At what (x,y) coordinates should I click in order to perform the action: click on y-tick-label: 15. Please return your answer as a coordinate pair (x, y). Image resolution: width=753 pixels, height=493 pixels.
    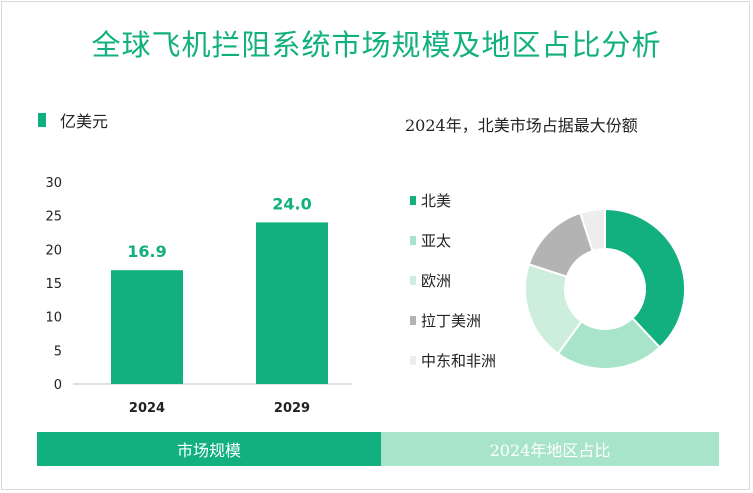
    Looking at the image, I should click on (53, 284).